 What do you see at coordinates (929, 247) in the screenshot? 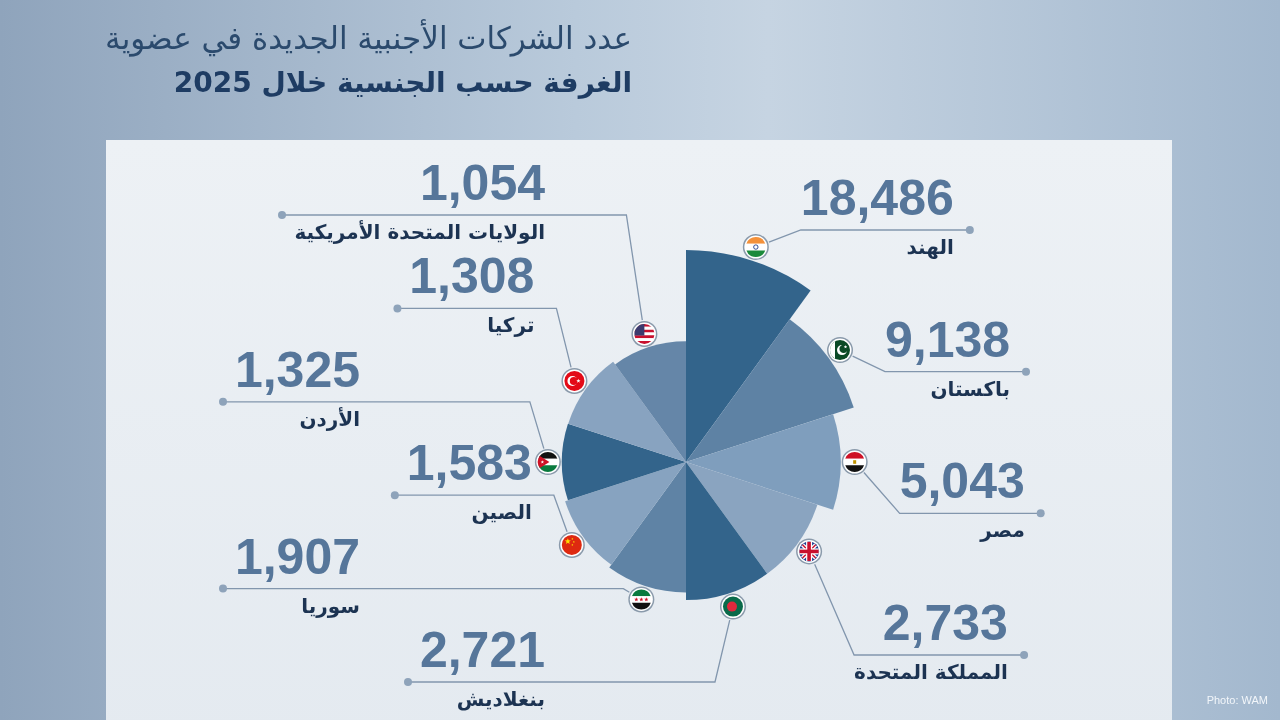
I see `category-label: الهند` at bounding box center [929, 247].